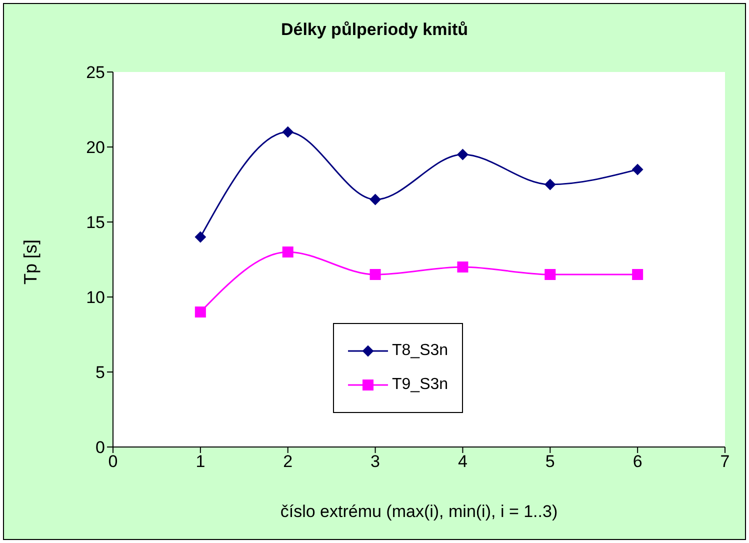 This screenshot has height=543, width=749. What do you see at coordinates (375, 30) in the screenshot?
I see `chart-title: Délky půlperiody kmitů` at bounding box center [375, 30].